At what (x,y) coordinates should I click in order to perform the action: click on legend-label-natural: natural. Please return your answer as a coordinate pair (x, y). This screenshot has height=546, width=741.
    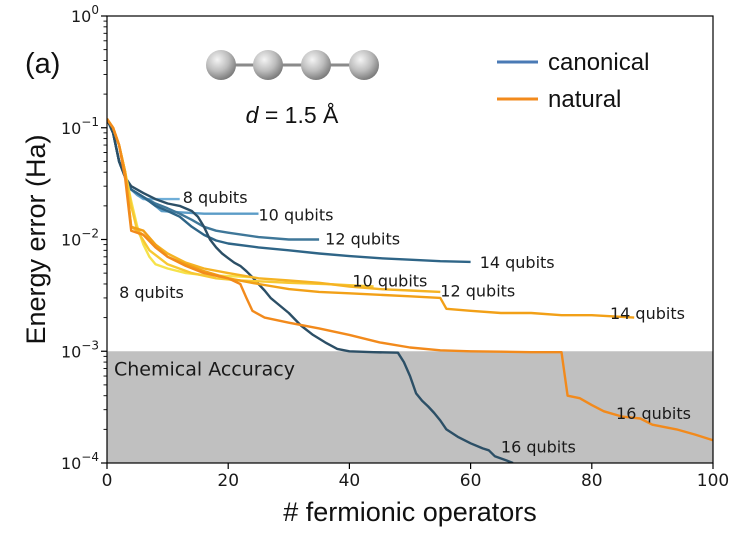
    Looking at the image, I should click on (584, 99).